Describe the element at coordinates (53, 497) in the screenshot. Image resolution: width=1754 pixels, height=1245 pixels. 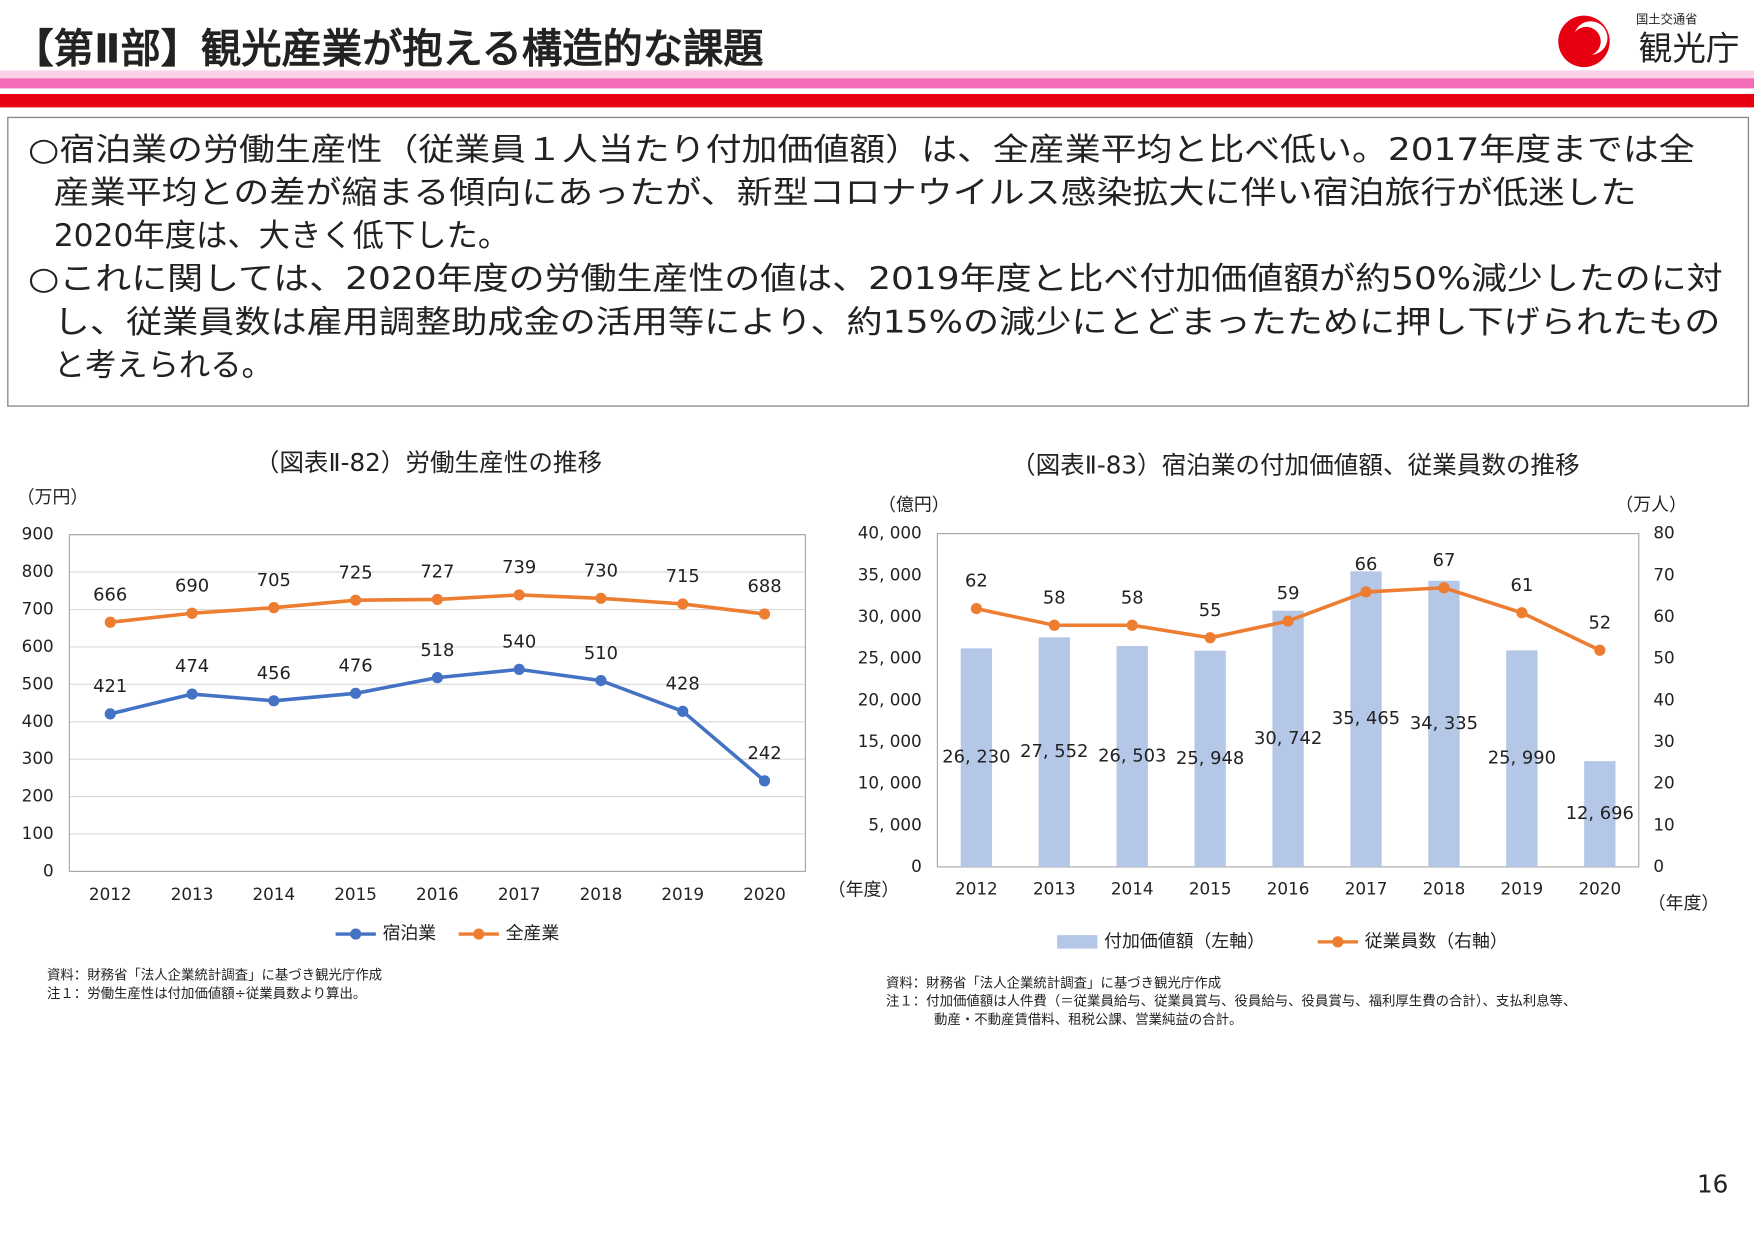
I see `y-axis-unit: （万円）` at that location.